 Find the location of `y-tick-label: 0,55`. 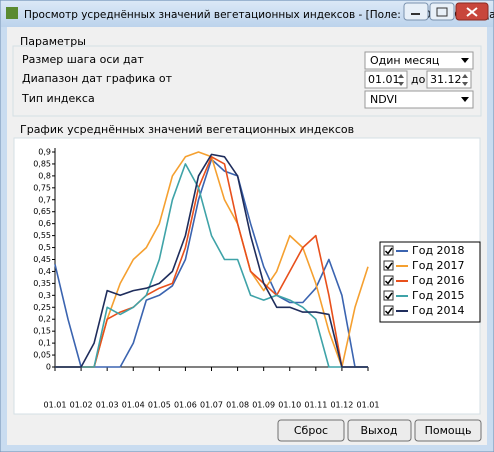

y-tick-label: 0,55 is located at coordinates (42, 235).